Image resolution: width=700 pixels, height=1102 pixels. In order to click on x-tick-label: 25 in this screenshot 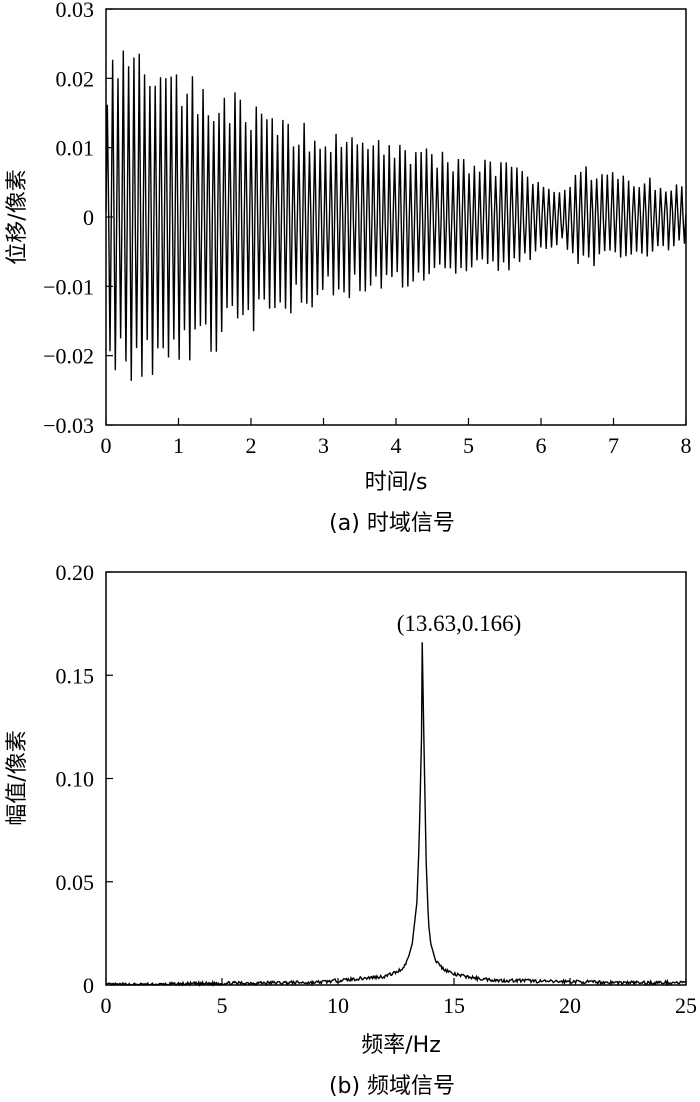, I will do `click(686, 1005)`.